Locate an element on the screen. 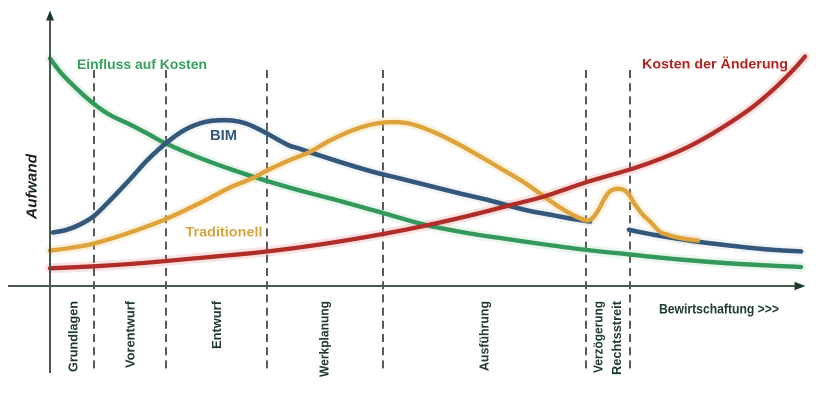 This screenshot has height=404, width=838. svg-text: Werkplanung is located at coordinates (324, 339).